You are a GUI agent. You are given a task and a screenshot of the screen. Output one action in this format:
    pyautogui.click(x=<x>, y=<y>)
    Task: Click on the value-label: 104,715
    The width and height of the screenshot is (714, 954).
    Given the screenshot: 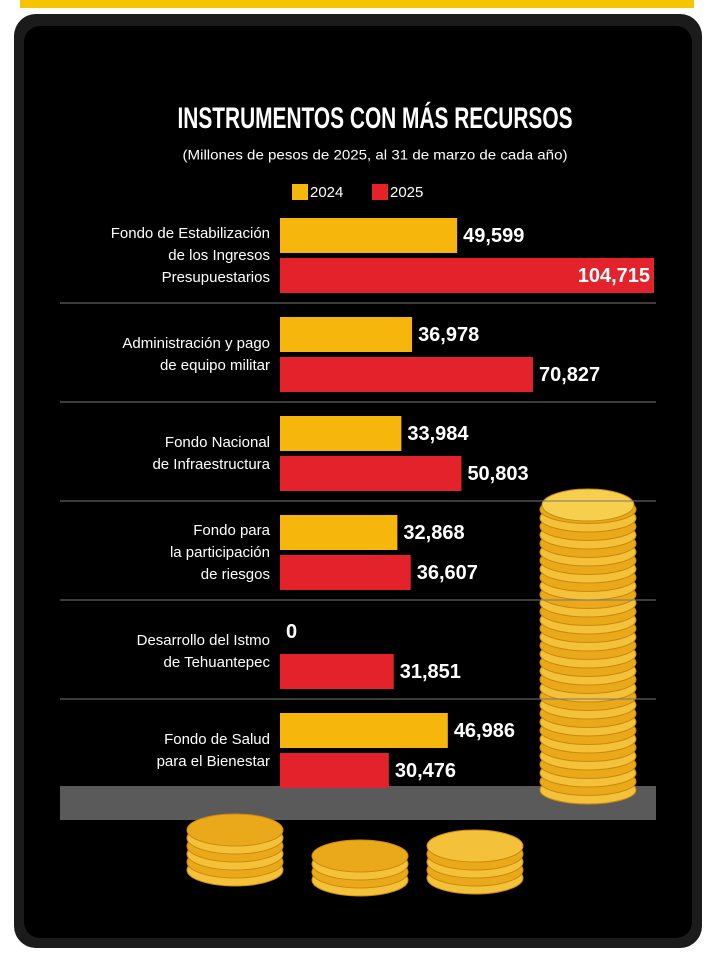 What is the action you would take?
    pyautogui.click(x=614, y=276)
    